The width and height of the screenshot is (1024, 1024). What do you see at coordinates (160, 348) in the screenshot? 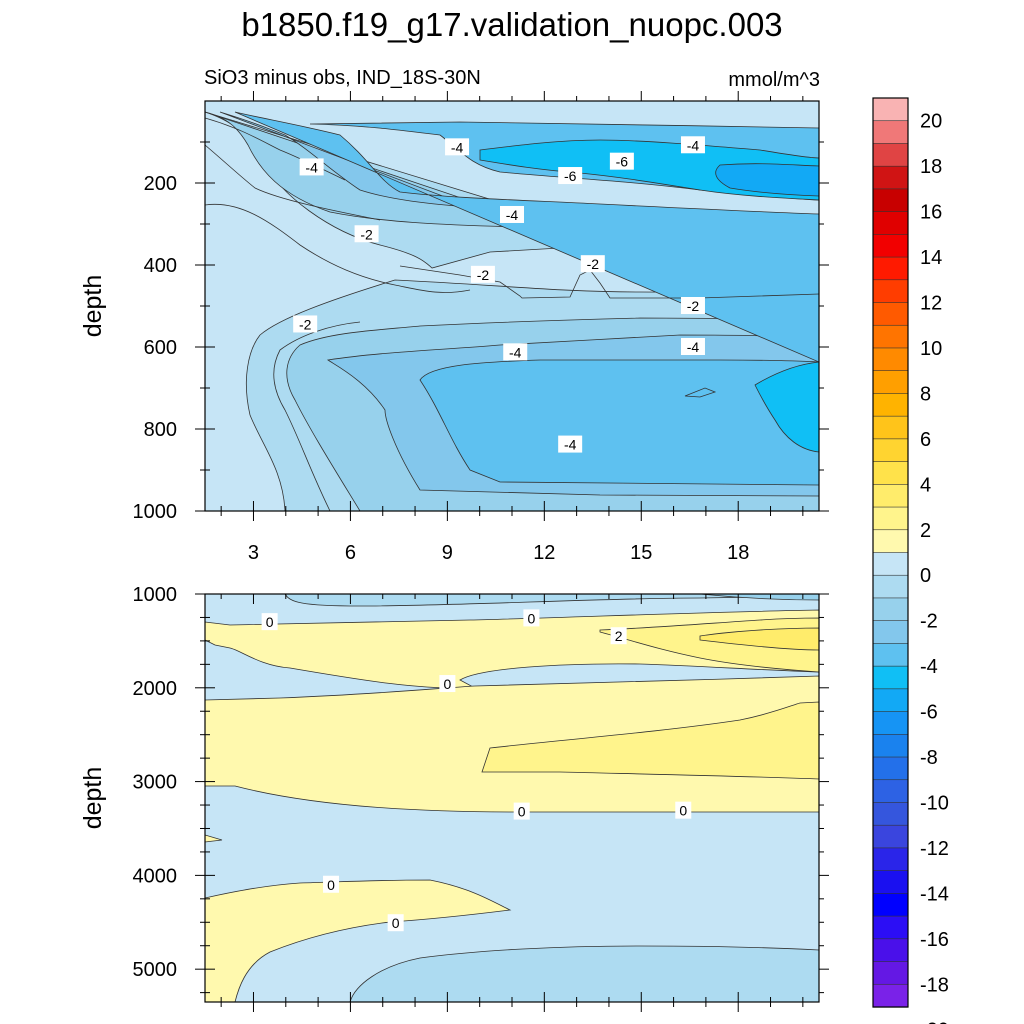
I see `upper-y-tick-label: 600` at bounding box center [160, 348].